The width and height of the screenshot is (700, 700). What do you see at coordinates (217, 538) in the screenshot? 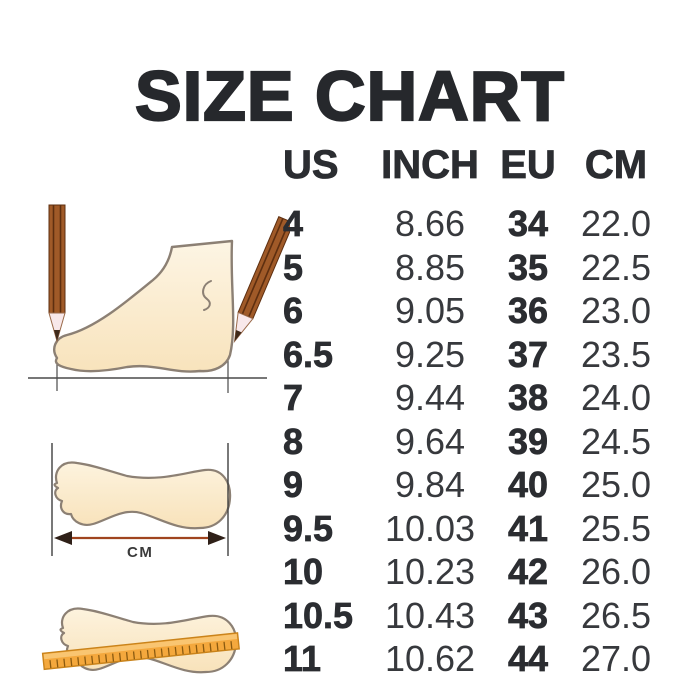
I see `arrow-right-head` at bounding box center [217, 538].